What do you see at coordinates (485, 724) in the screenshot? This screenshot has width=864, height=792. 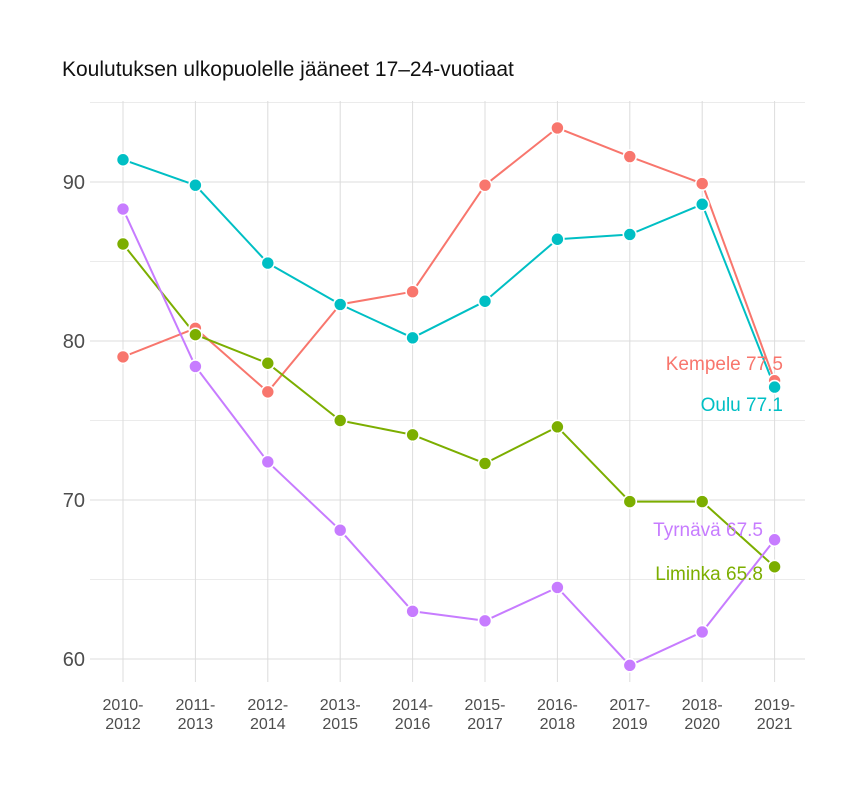 I see `x-tick-label: 2017` at bounding box center [485, 724].